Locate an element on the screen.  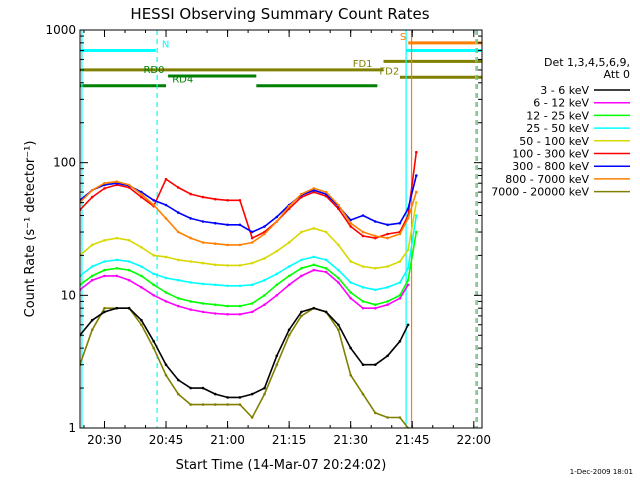
series-line-50-100-kev is located at coordinates (249, 236).